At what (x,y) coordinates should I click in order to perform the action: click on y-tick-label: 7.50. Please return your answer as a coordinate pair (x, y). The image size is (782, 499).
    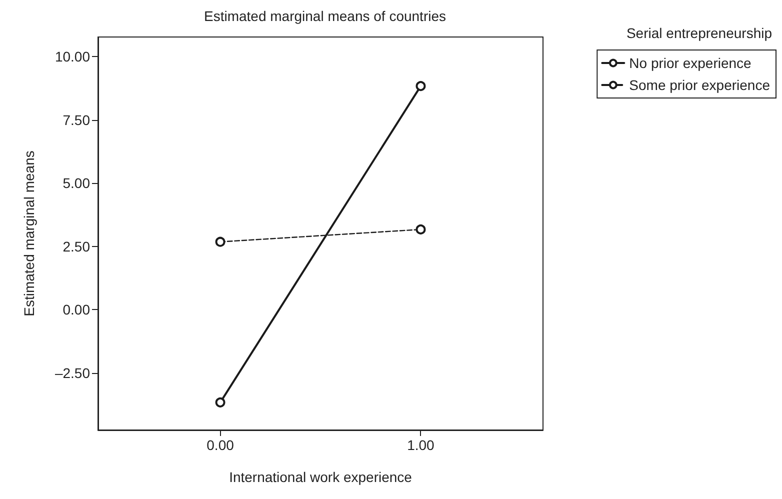
    Looking at the image, I should click on (76, 120).